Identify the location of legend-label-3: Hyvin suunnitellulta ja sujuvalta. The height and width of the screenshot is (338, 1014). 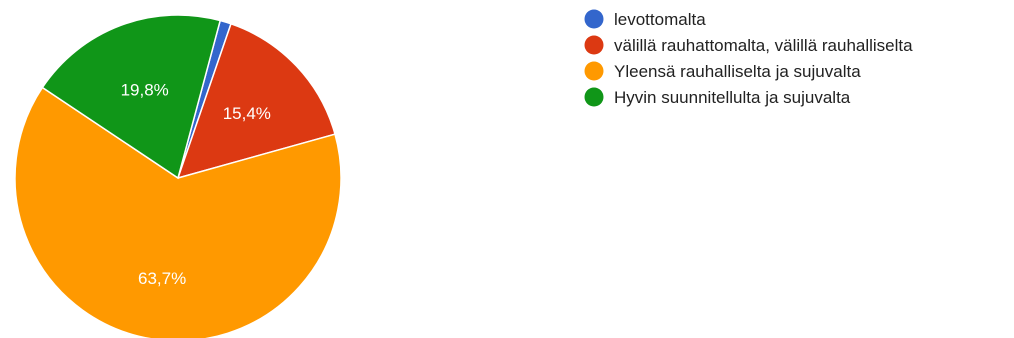
(732, 97).